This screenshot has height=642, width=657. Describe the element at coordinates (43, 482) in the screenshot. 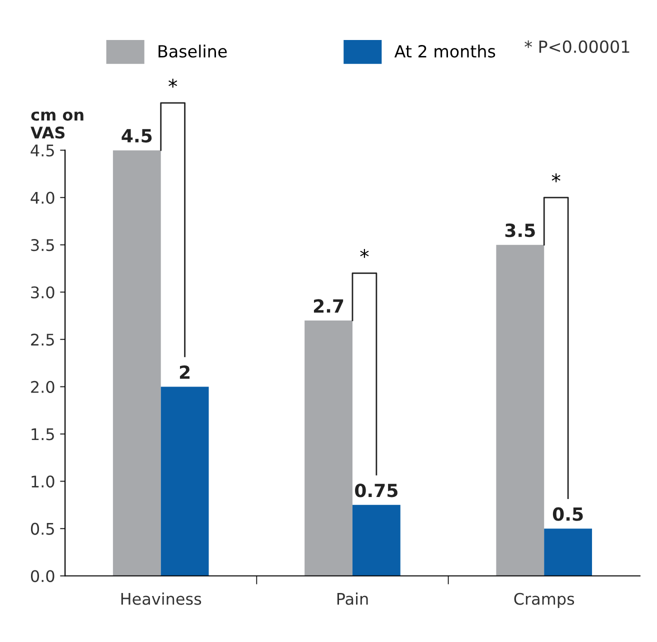

I see `y-tick-label: 1.0` at that location.